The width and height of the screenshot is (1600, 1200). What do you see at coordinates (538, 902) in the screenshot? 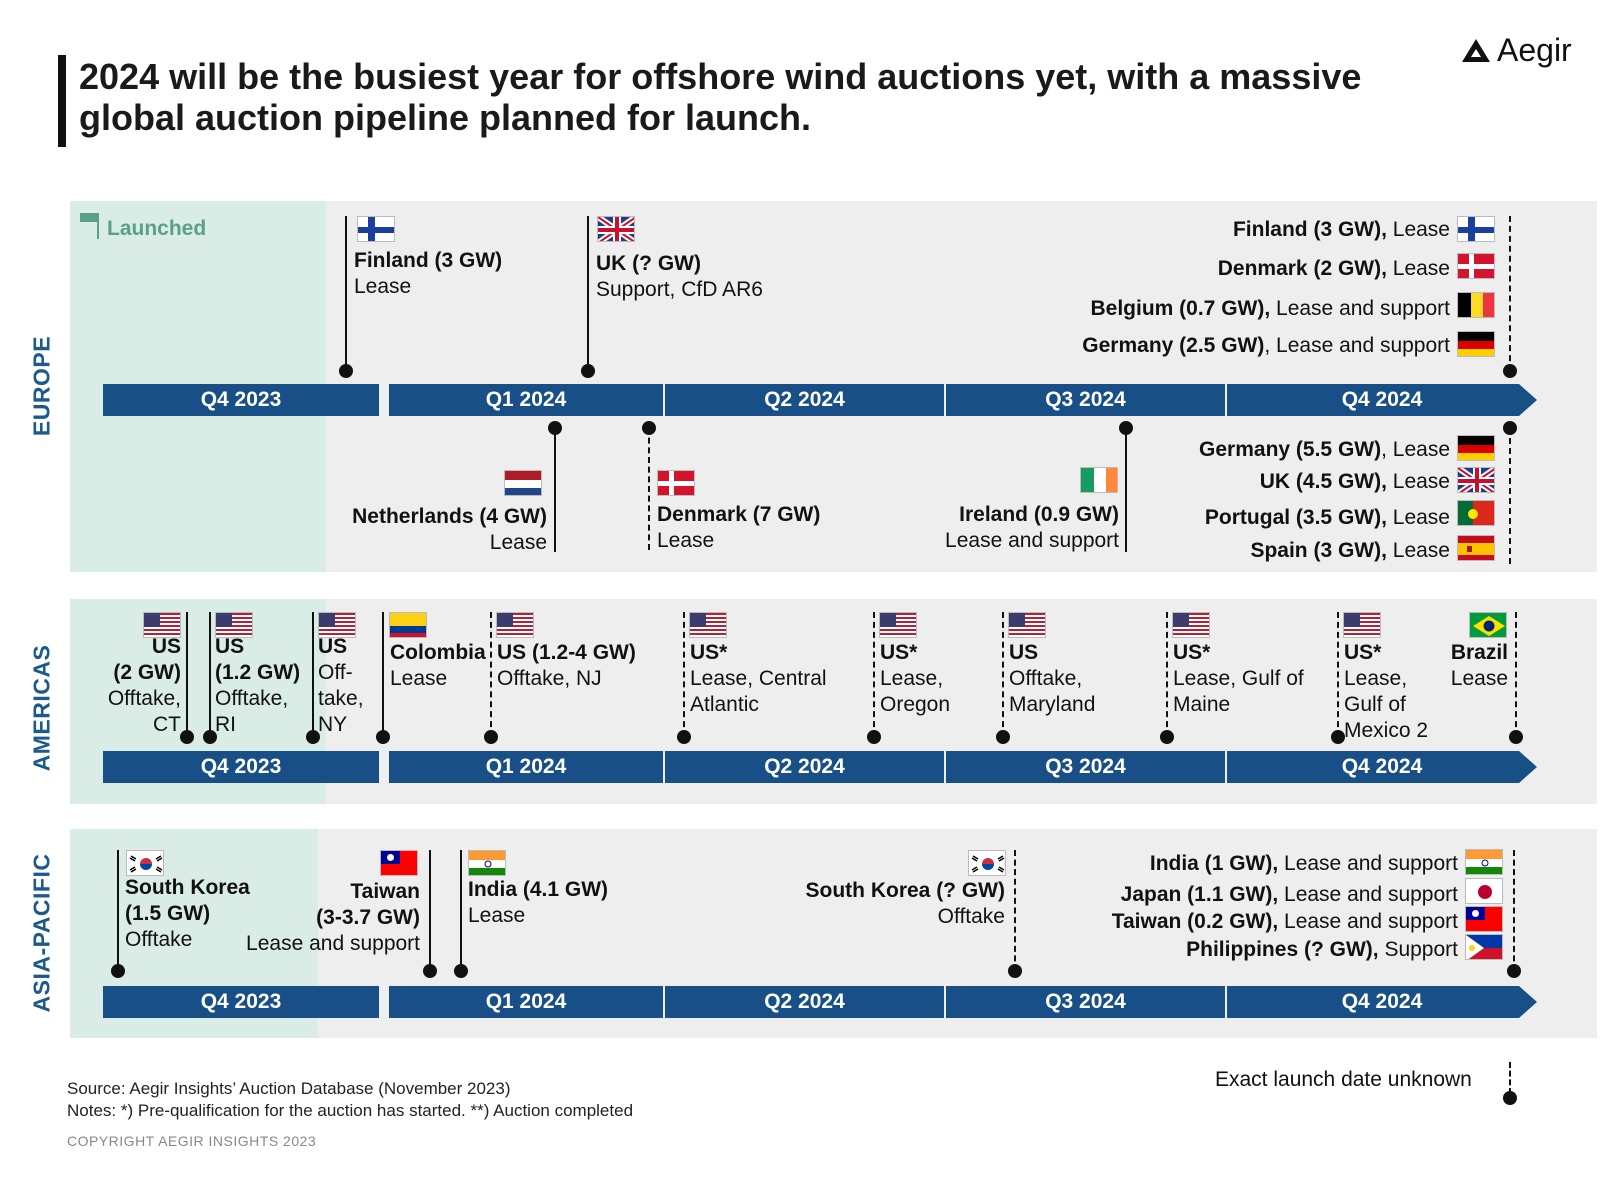
I see `event-india-1: India (4.1 GW) Lease` at bounding box center [538, 902].